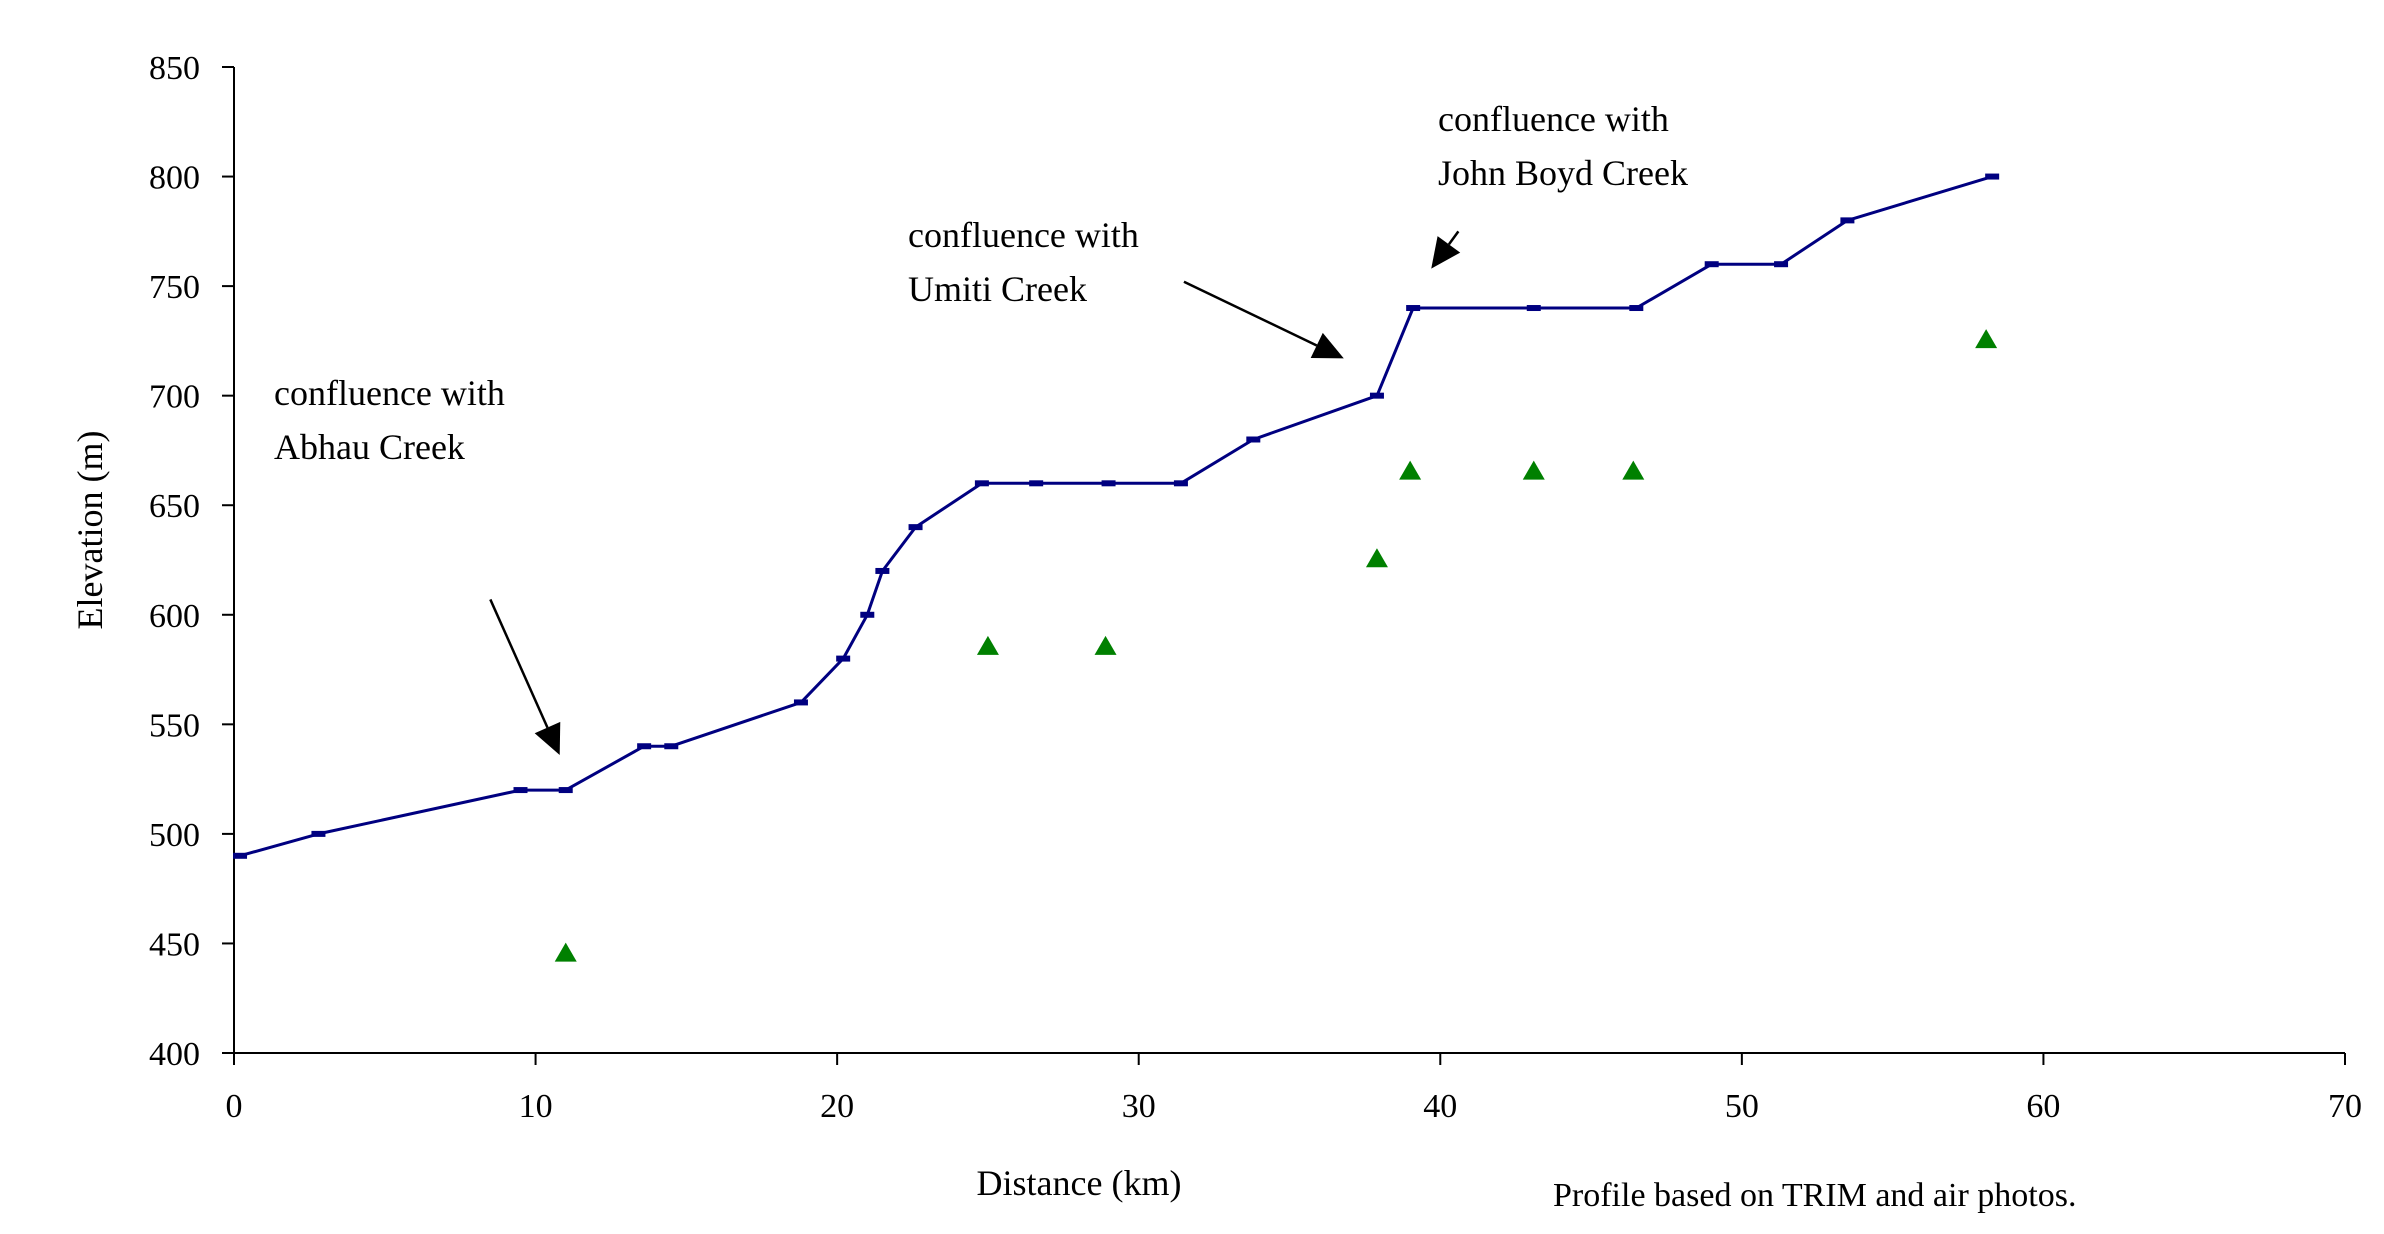  Describe the element at coordinates (174, 68) in the screenshot. I see `y-tick-label: 850` at that location.